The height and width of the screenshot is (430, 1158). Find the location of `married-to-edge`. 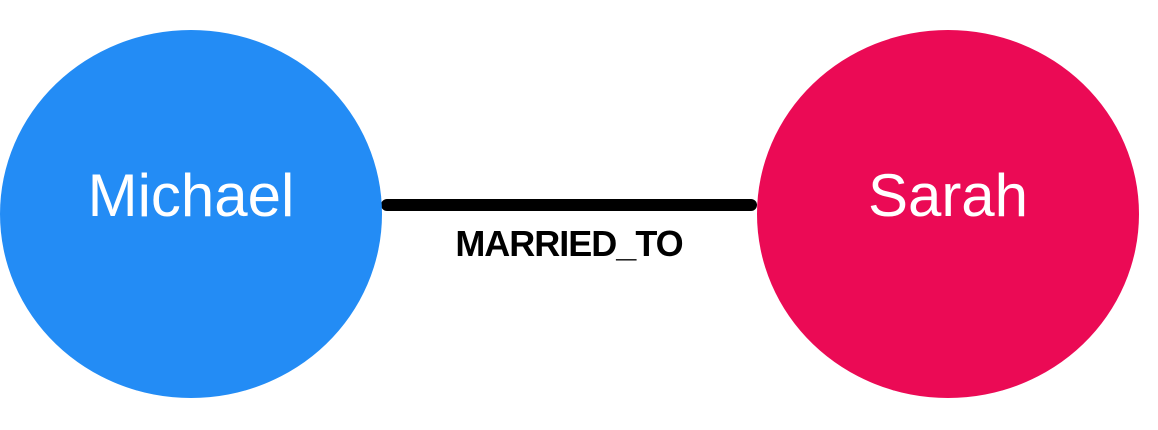

married-to-edge is located at coordinates (569, 205).